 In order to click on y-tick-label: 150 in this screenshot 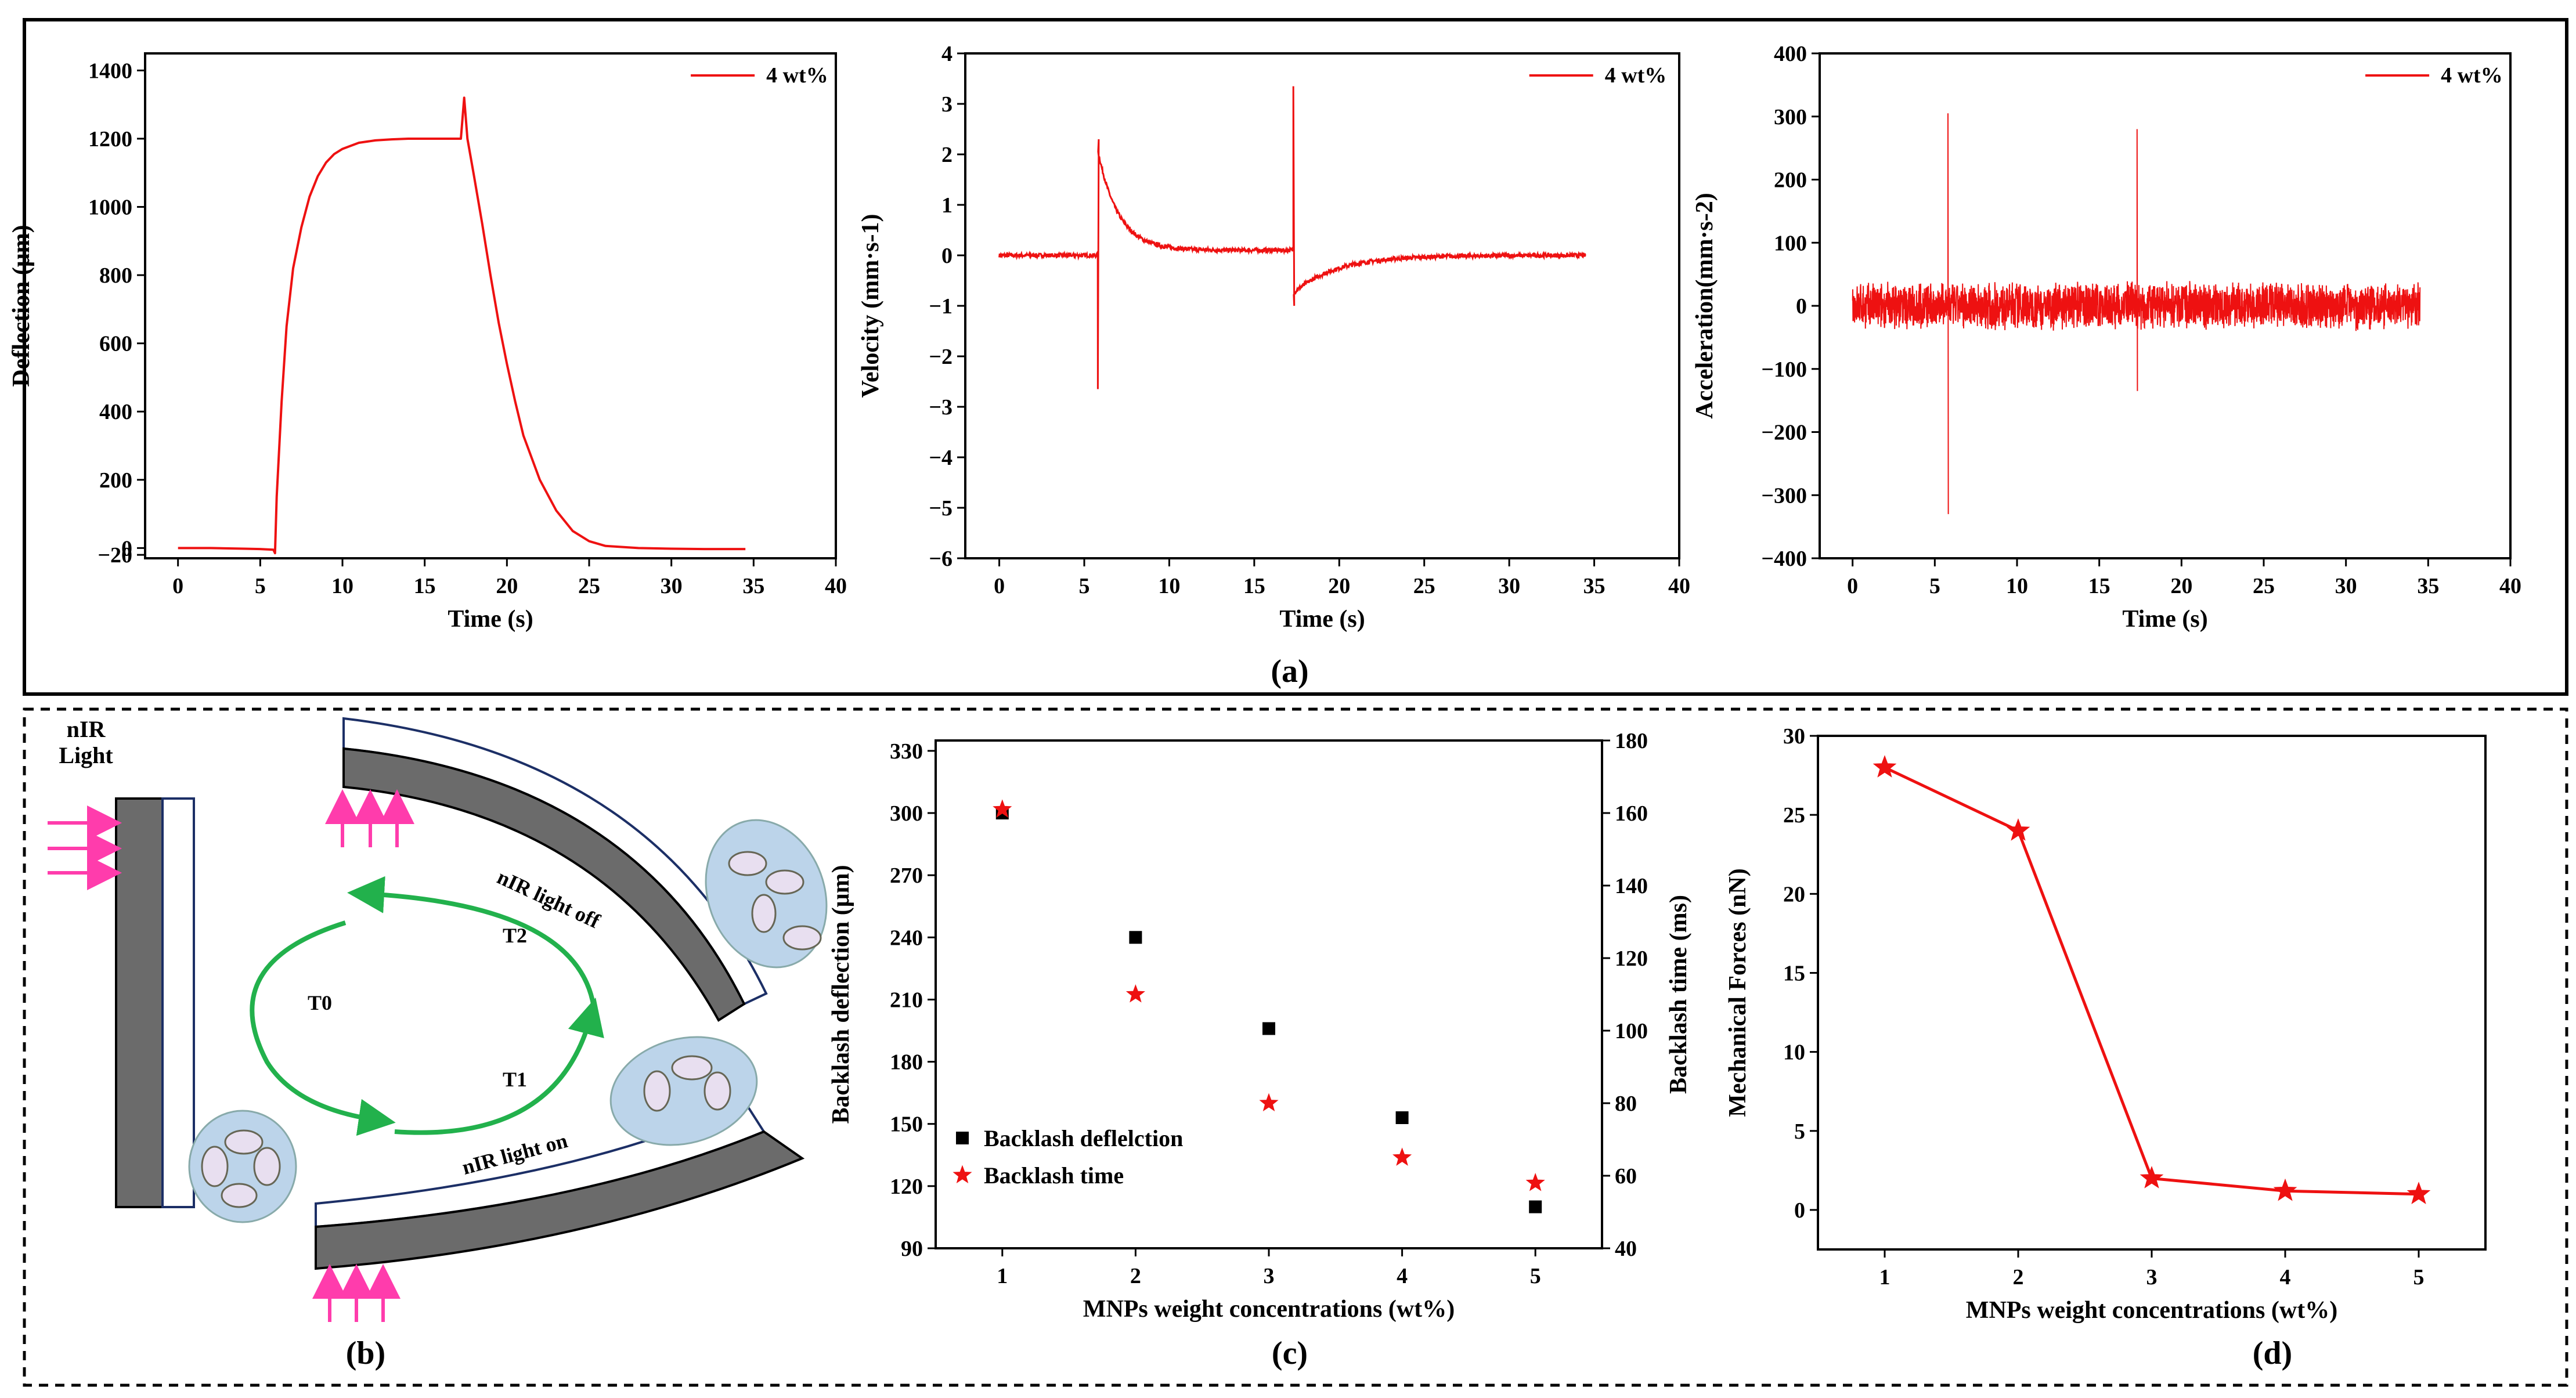, I will do `click(907, 1124)`.